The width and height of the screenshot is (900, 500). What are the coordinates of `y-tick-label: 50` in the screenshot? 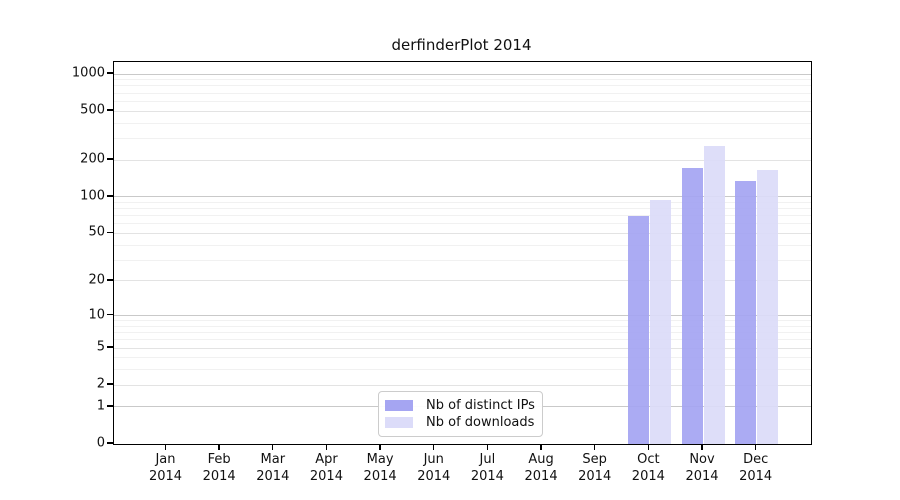 It's located at (96, 232).